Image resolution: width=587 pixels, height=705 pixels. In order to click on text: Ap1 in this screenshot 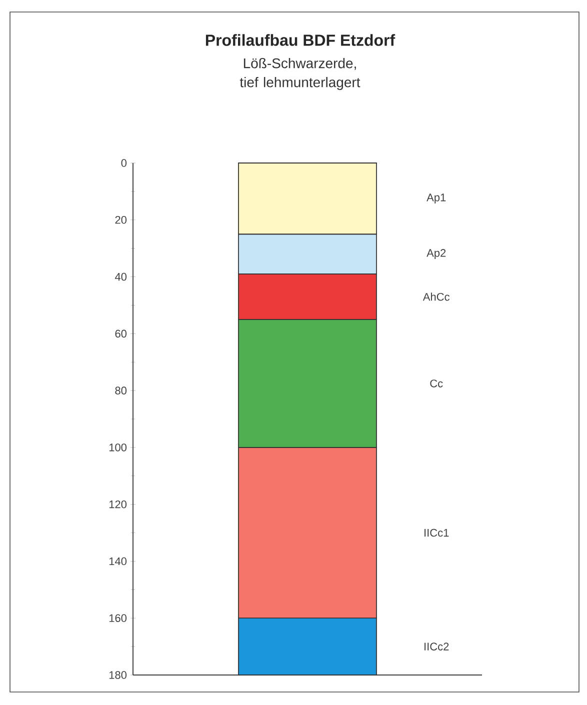, I will do `click(436, 199)`.